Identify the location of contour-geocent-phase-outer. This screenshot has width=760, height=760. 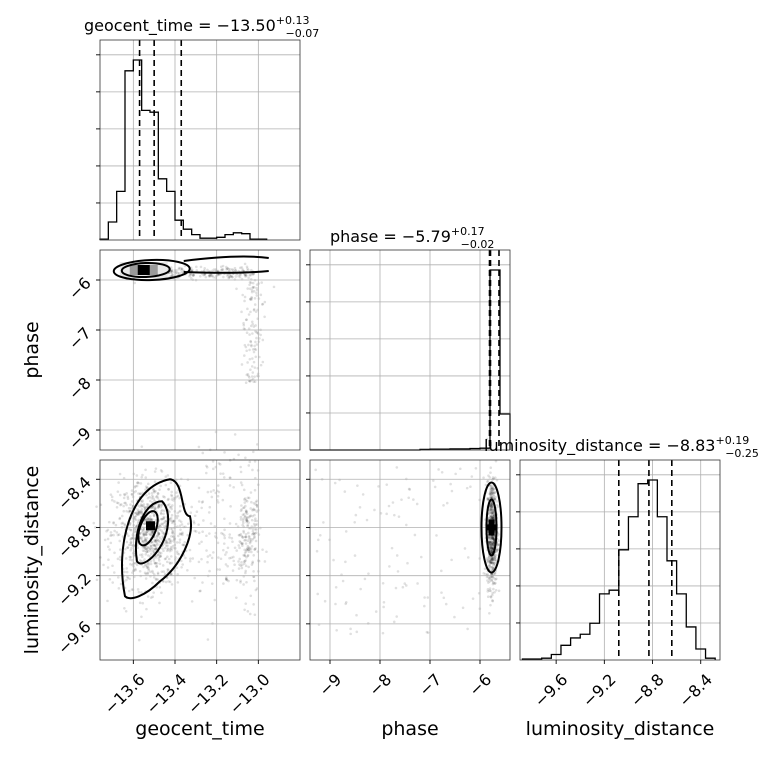
(151, 270).